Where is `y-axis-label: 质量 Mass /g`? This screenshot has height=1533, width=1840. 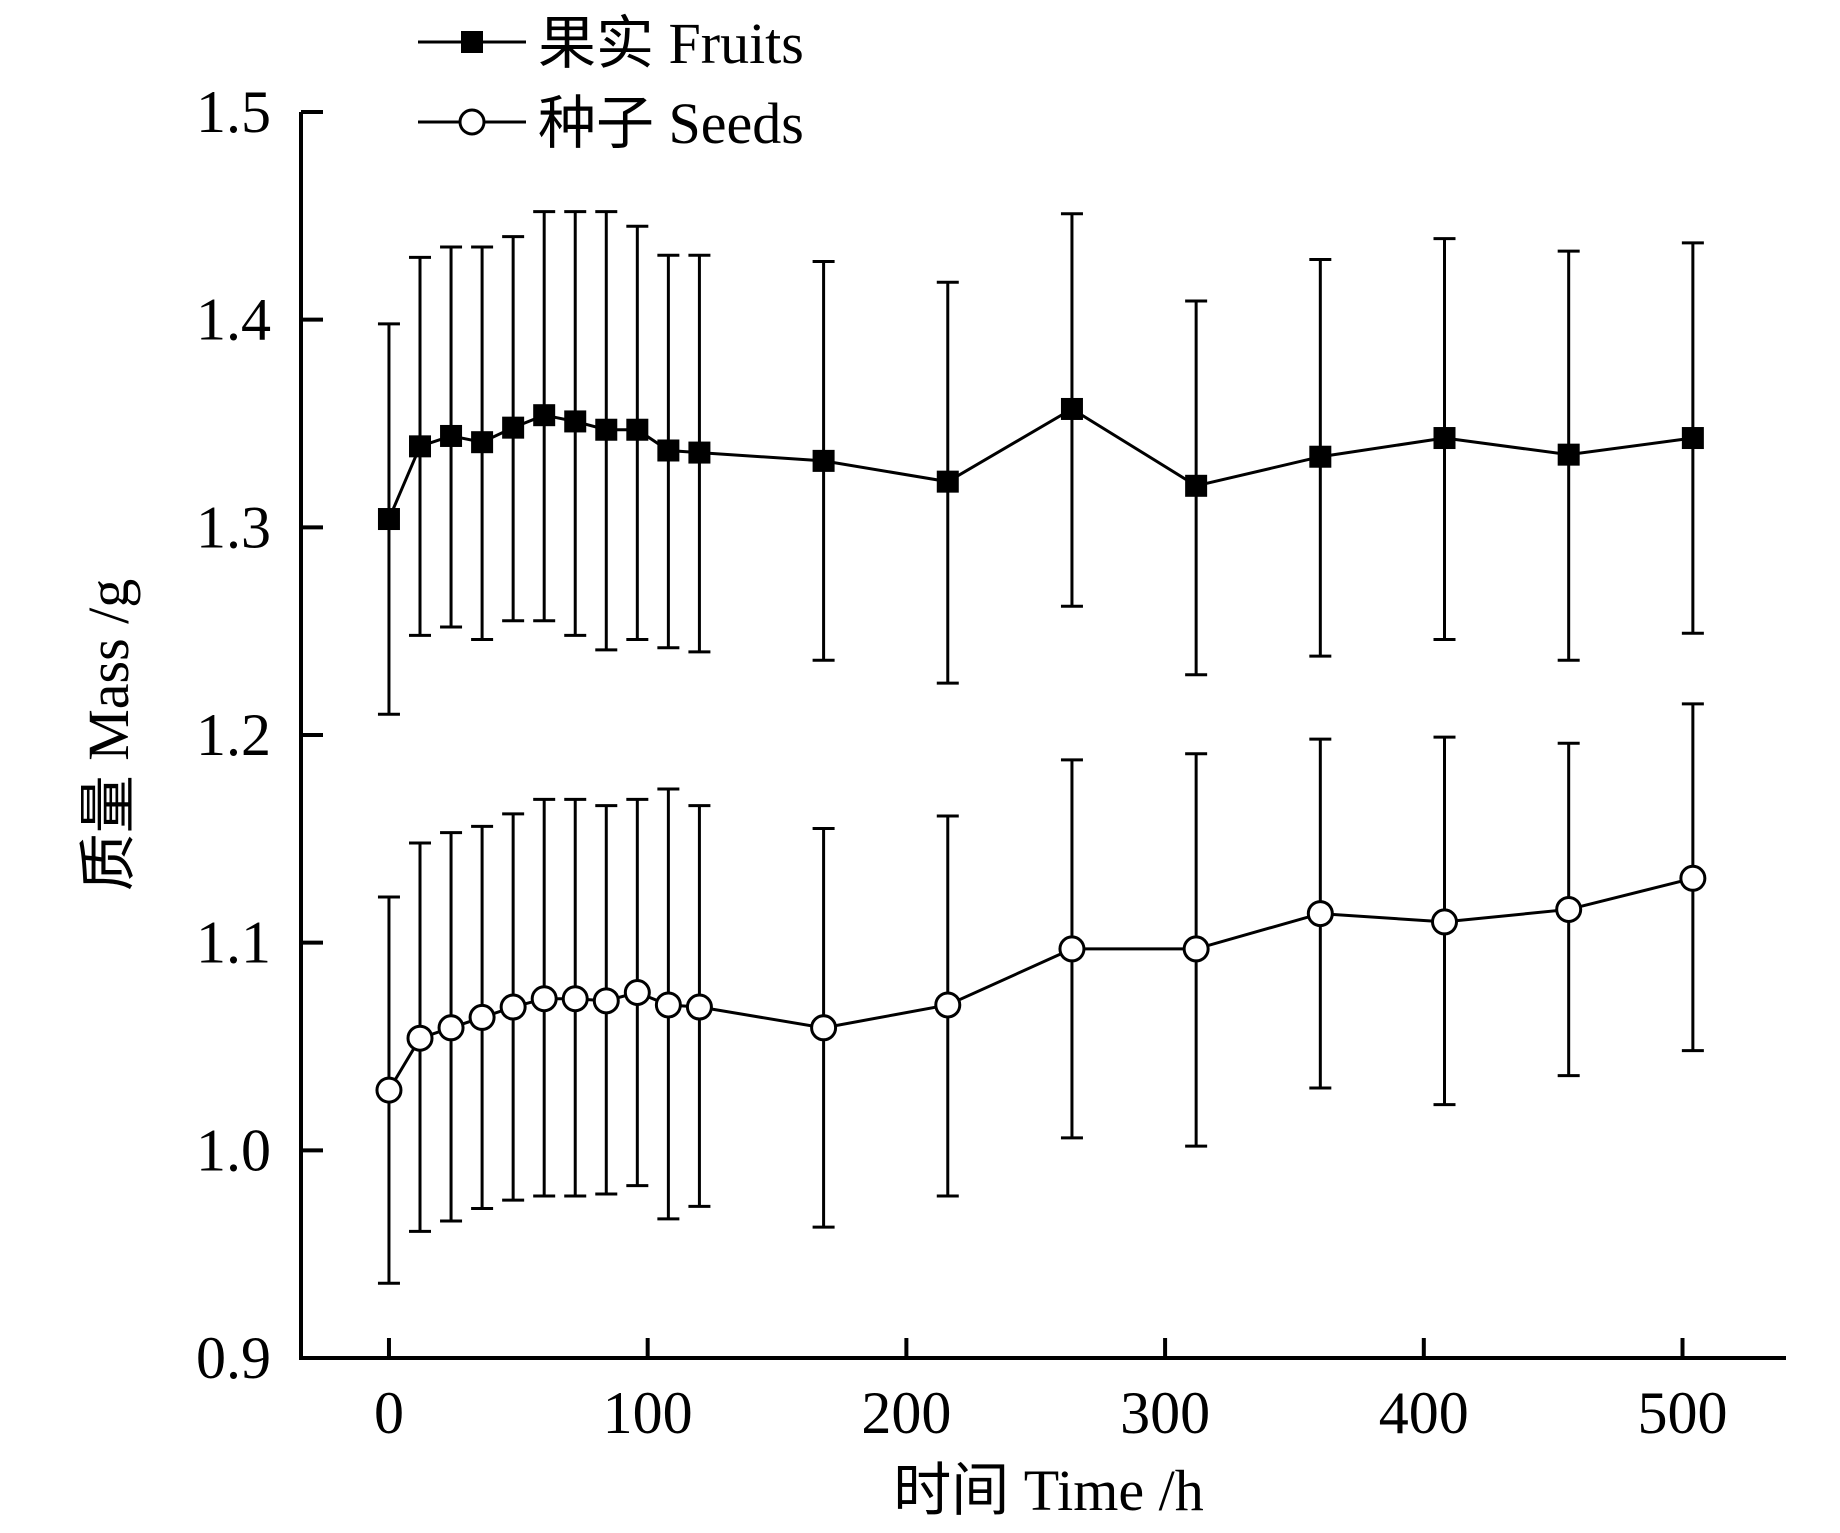
y-axis-label: 质量 Mass /g is located at coordinates (108, 735).